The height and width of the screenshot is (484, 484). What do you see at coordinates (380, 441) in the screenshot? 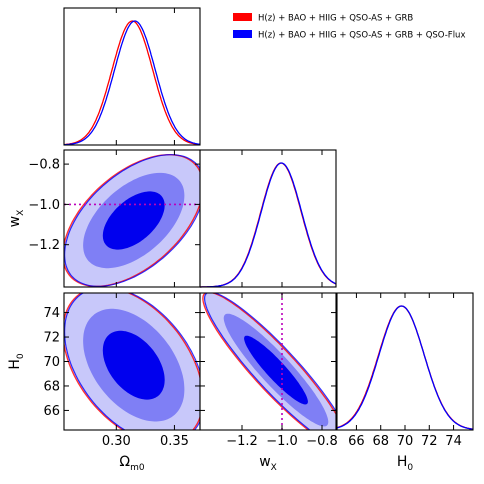
I see `x-tick-label-H0: 68` at bounding box center [380, 441].